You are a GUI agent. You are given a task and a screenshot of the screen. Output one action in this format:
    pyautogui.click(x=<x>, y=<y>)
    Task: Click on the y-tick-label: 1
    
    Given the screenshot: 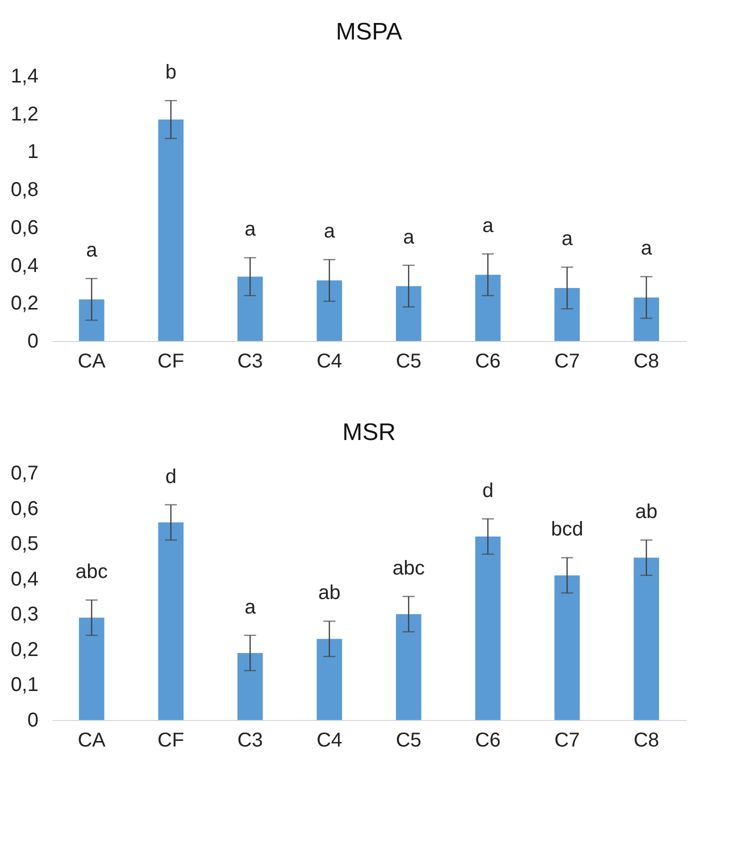 What is the action you would take?
    pyautogui.click(x=32, y=152)
    